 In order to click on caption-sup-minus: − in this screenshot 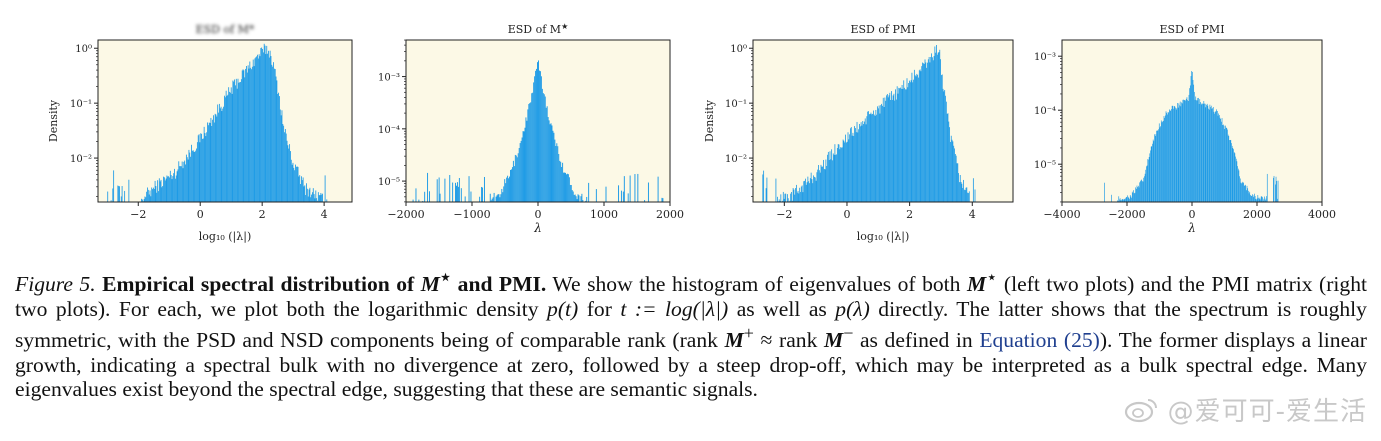, I will do `click(848, 333)`.